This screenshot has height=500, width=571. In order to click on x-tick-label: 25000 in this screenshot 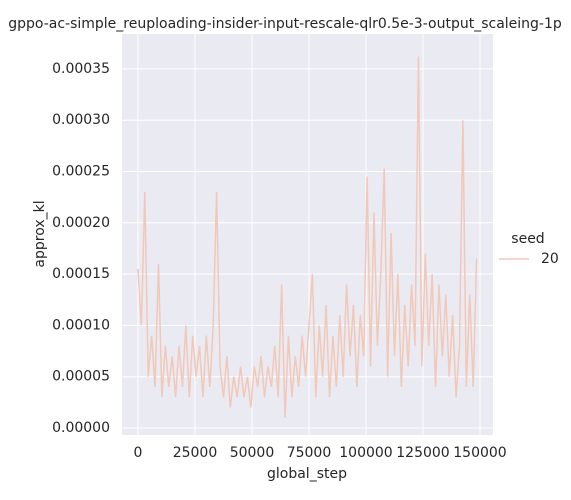, I will do `click(195, 453)`.